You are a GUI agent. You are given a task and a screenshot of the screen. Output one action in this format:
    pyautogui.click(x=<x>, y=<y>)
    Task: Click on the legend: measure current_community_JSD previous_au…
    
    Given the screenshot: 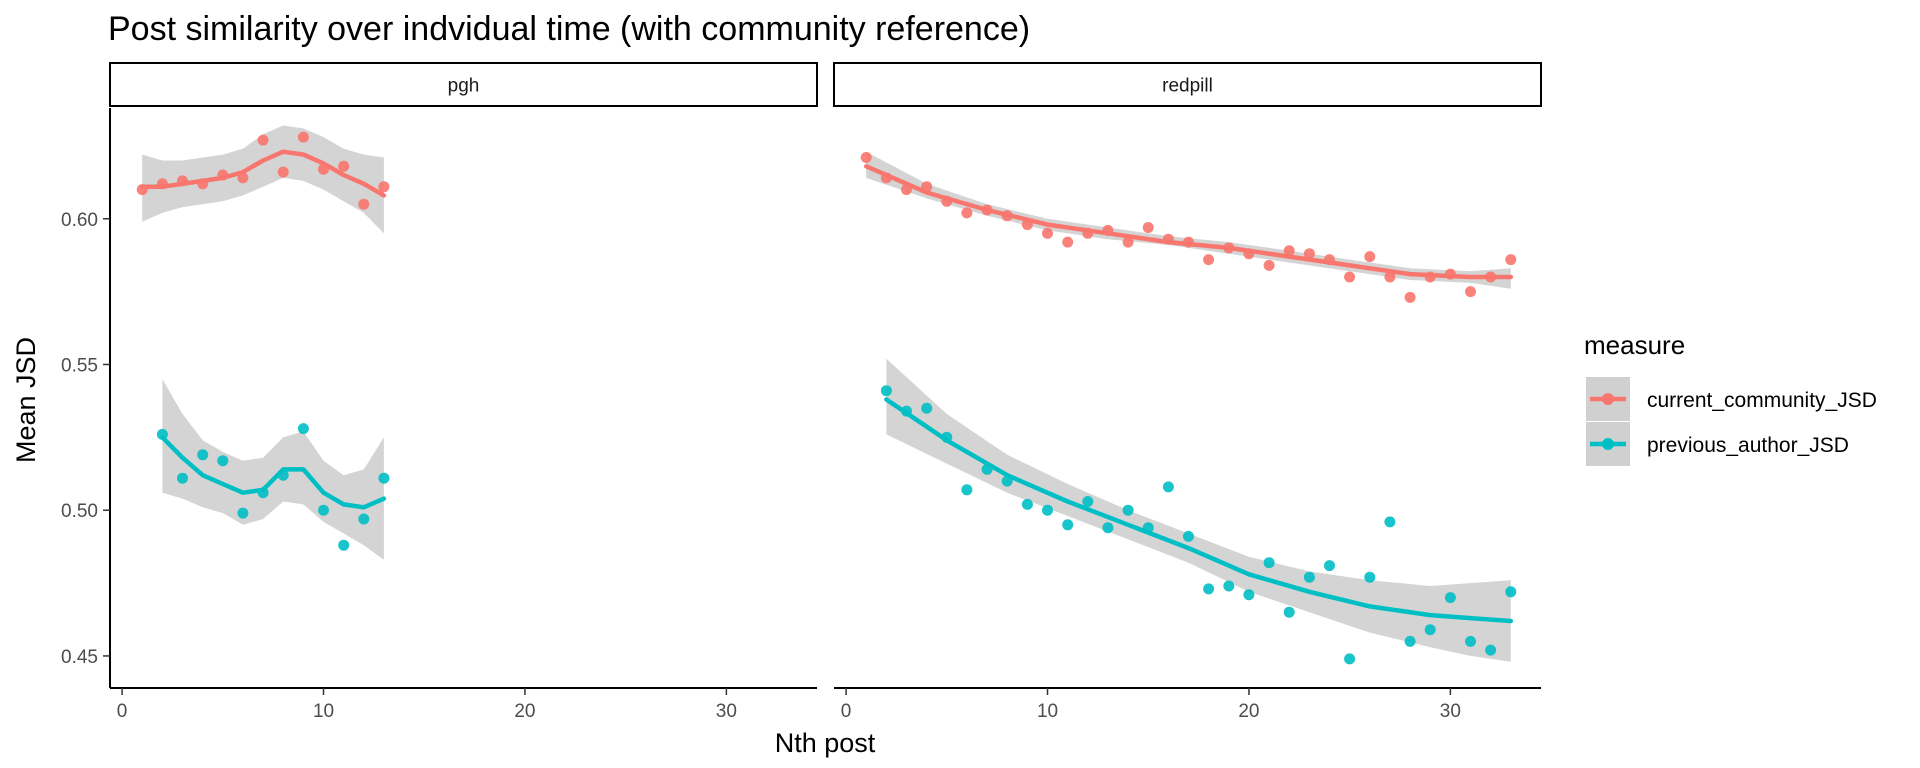 What is the action you would take?
    pyautogui.click(x=1730, y=398)
    